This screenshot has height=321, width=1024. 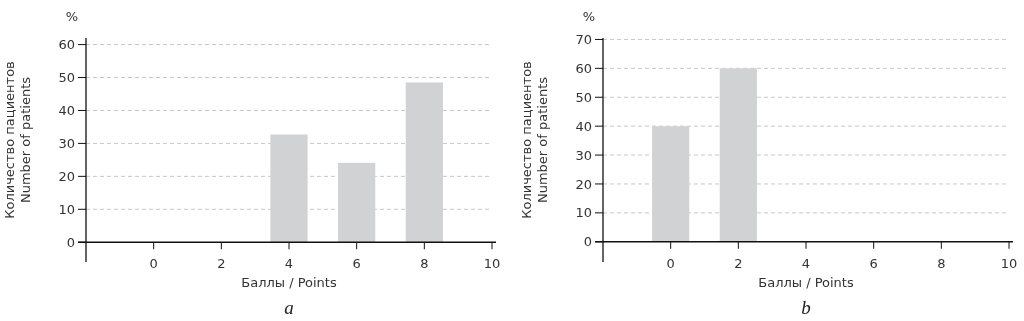 What do you see at coordinates (583, 39) in the screenshot?
I see `y-tick-label: 70` at bounding box center [583, 39].